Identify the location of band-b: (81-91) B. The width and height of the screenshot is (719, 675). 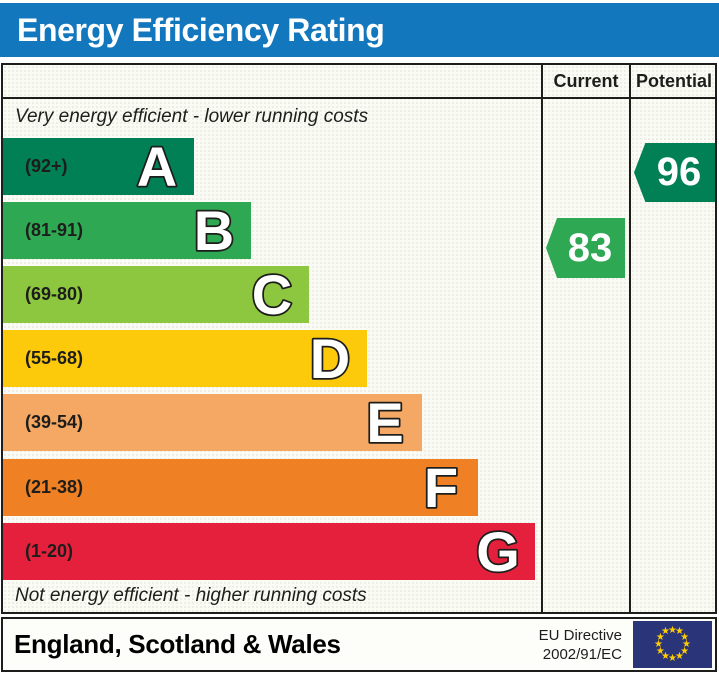
(127, 230).